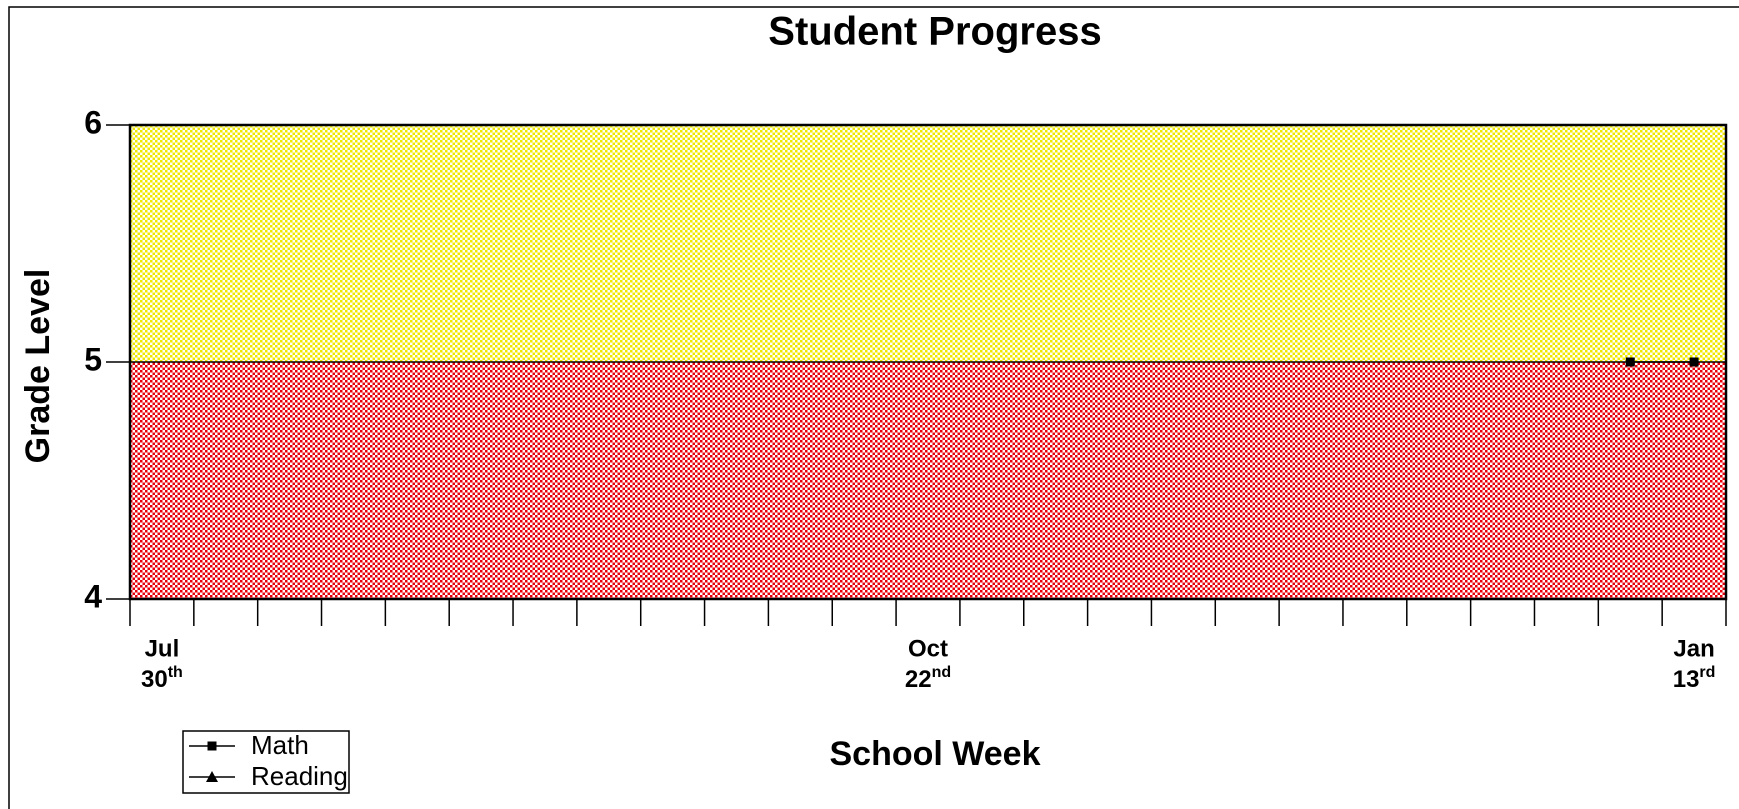 This screenshot has width=1739, height=809. Describe the element at coordinates (93, 122) in the screenshot. I see `y-tick-label: 6` at that location.